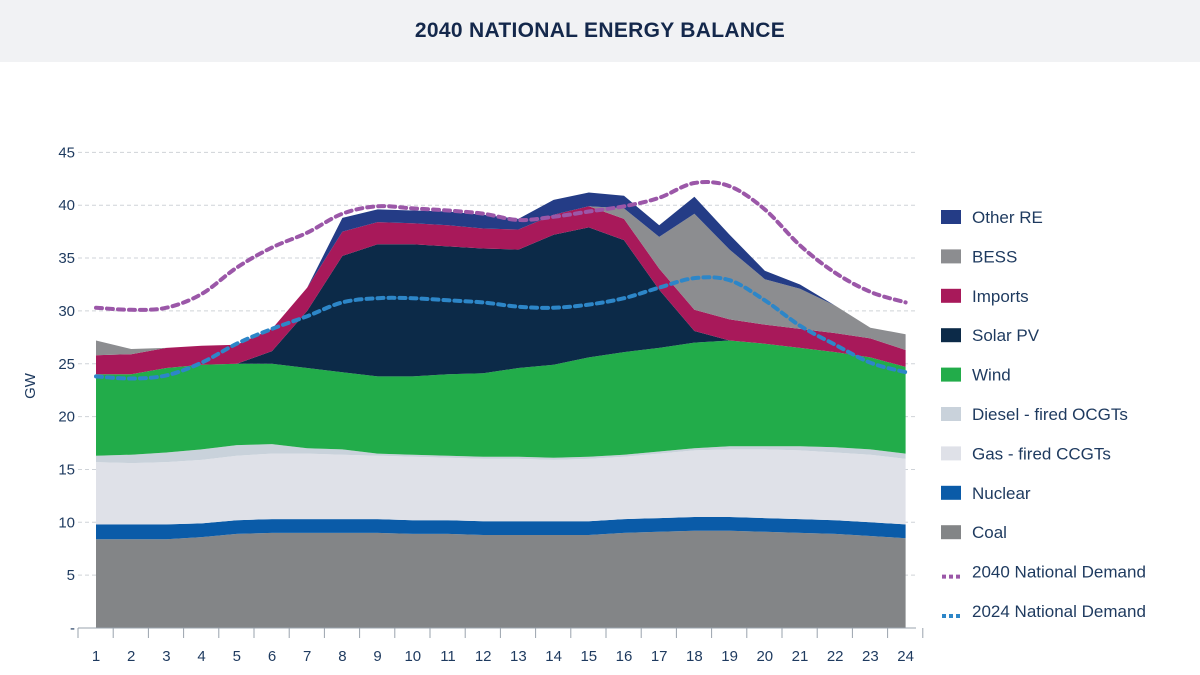 This screenshot has width=1200, height=675. Describe the element at coordinates (994, 256) in the screenshot. I see `legend-label-bess: BESS` at that location.